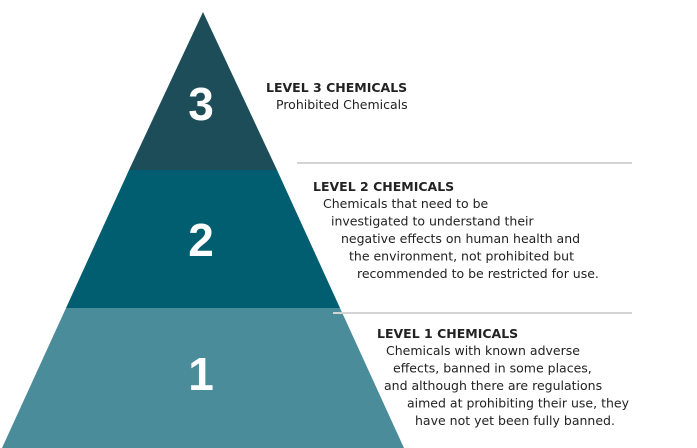 The image size is (697, 448). Describe the element at coordinates (461, 256) in the screenshot. I see `level-description: the environment, not prohibited but` at that location.